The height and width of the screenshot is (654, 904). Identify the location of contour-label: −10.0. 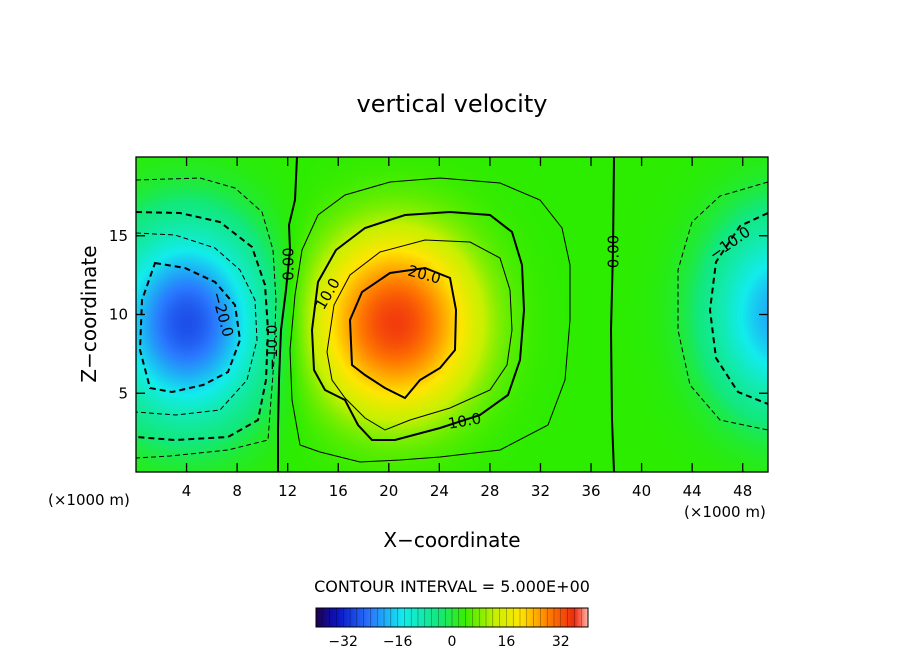
(272, 348).